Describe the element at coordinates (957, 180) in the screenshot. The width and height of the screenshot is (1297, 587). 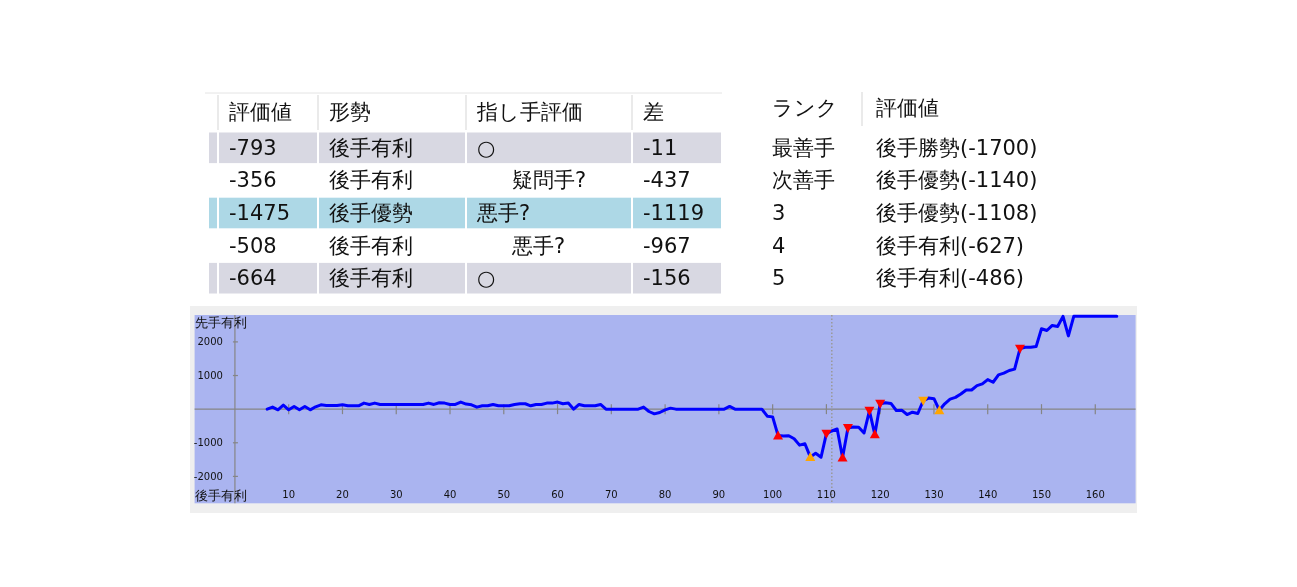
I see `text: 後手優勢(-1140)` at that location.